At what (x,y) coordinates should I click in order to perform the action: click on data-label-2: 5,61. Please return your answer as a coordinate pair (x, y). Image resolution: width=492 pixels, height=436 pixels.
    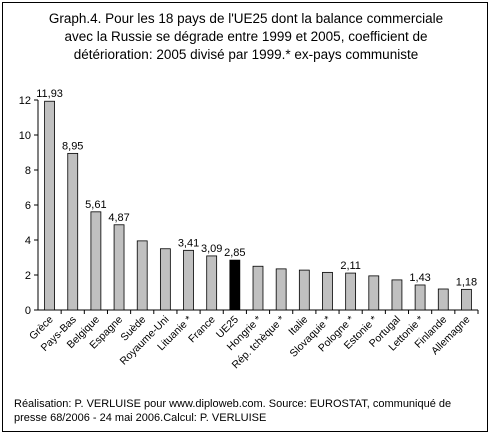
    Looking at the image, I should click on (95, 205).